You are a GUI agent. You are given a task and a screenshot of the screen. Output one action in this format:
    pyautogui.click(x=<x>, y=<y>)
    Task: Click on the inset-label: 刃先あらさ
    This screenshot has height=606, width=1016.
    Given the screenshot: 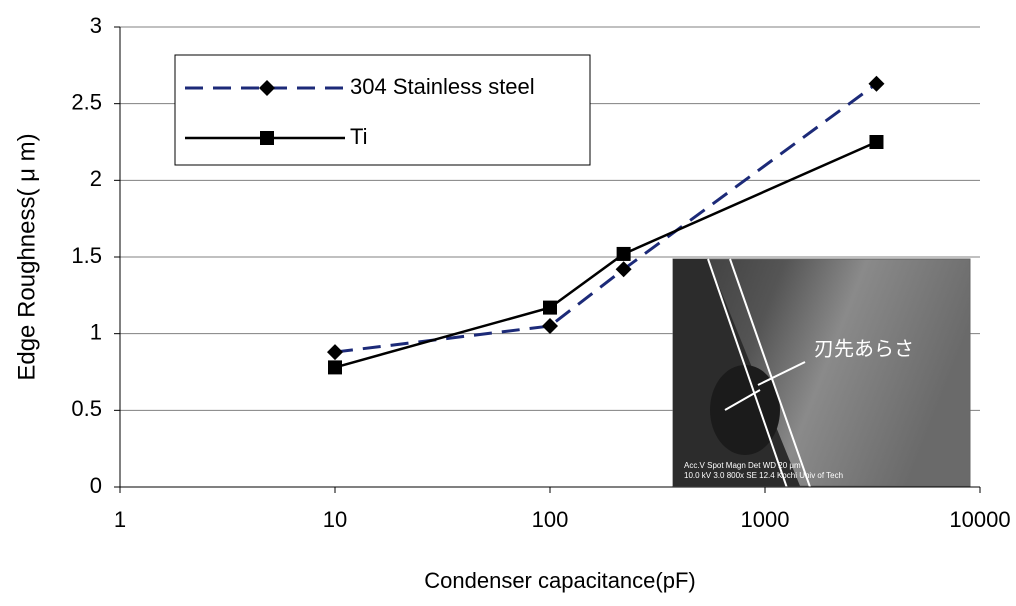 What is the action you would take?
    pyautogui.click(x=864, y=348)
    